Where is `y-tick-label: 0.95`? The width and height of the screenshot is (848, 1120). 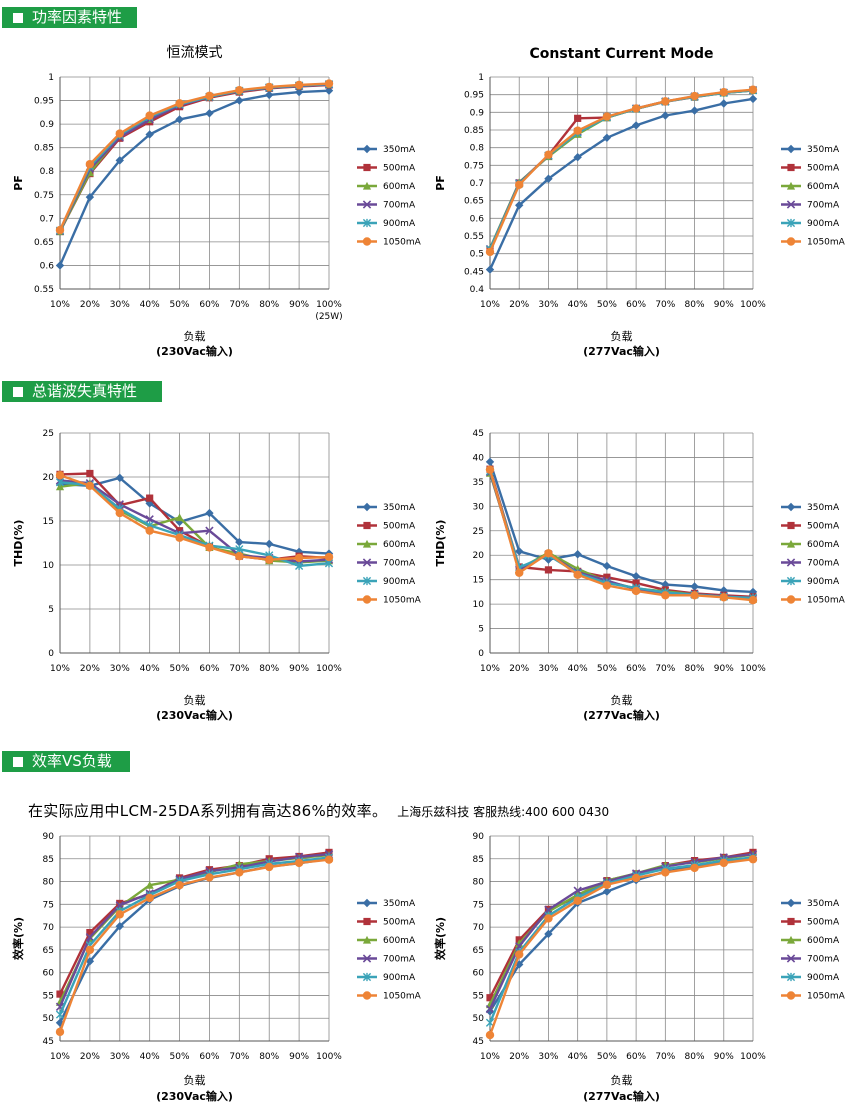 y-tick-label: 0.95 is located at coordinates (44, 102).